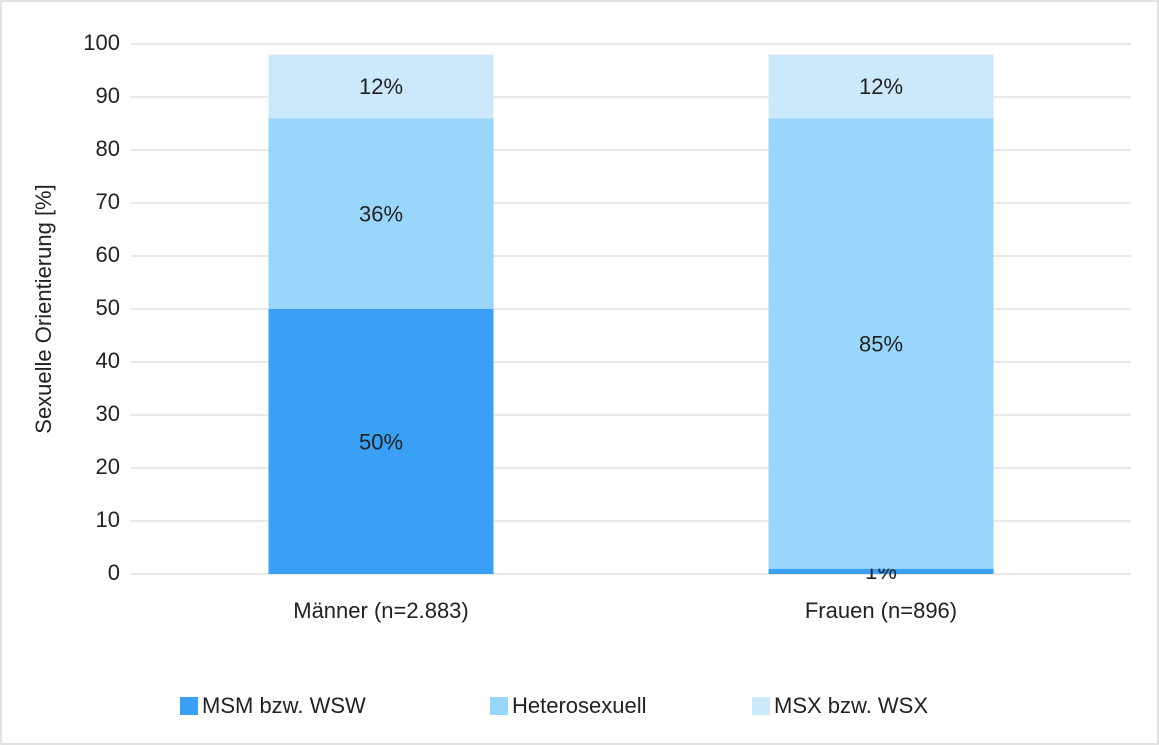 The height and width of the screenshot is (745, 1159). I want to click on legend-label: MSM bzw. WSW, so click(284, 705).